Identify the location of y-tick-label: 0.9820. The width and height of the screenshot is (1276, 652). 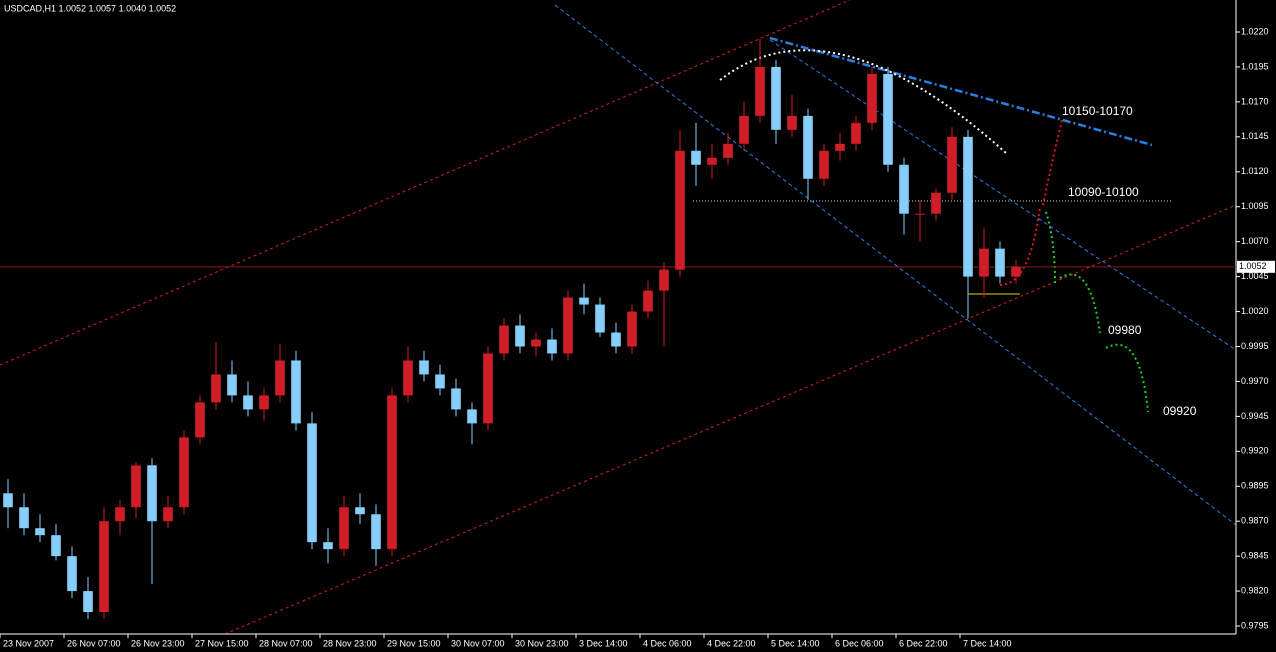
(1255, 590).